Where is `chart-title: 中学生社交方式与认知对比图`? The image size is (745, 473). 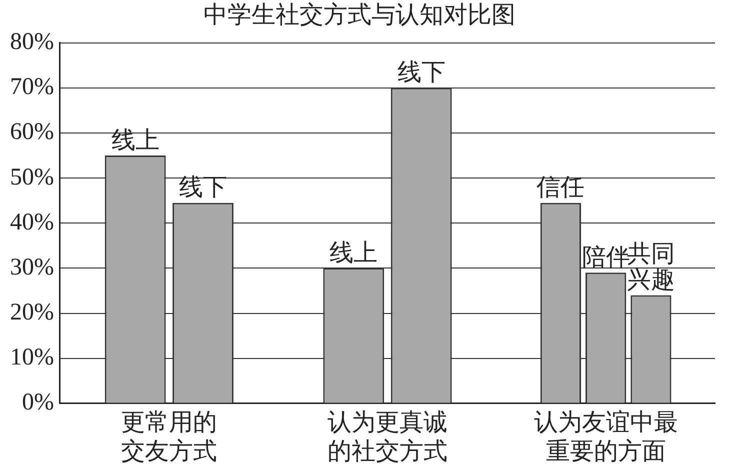 chart-title: 中学生社交方式与认知对比图 is located at coordinates (360, 15).